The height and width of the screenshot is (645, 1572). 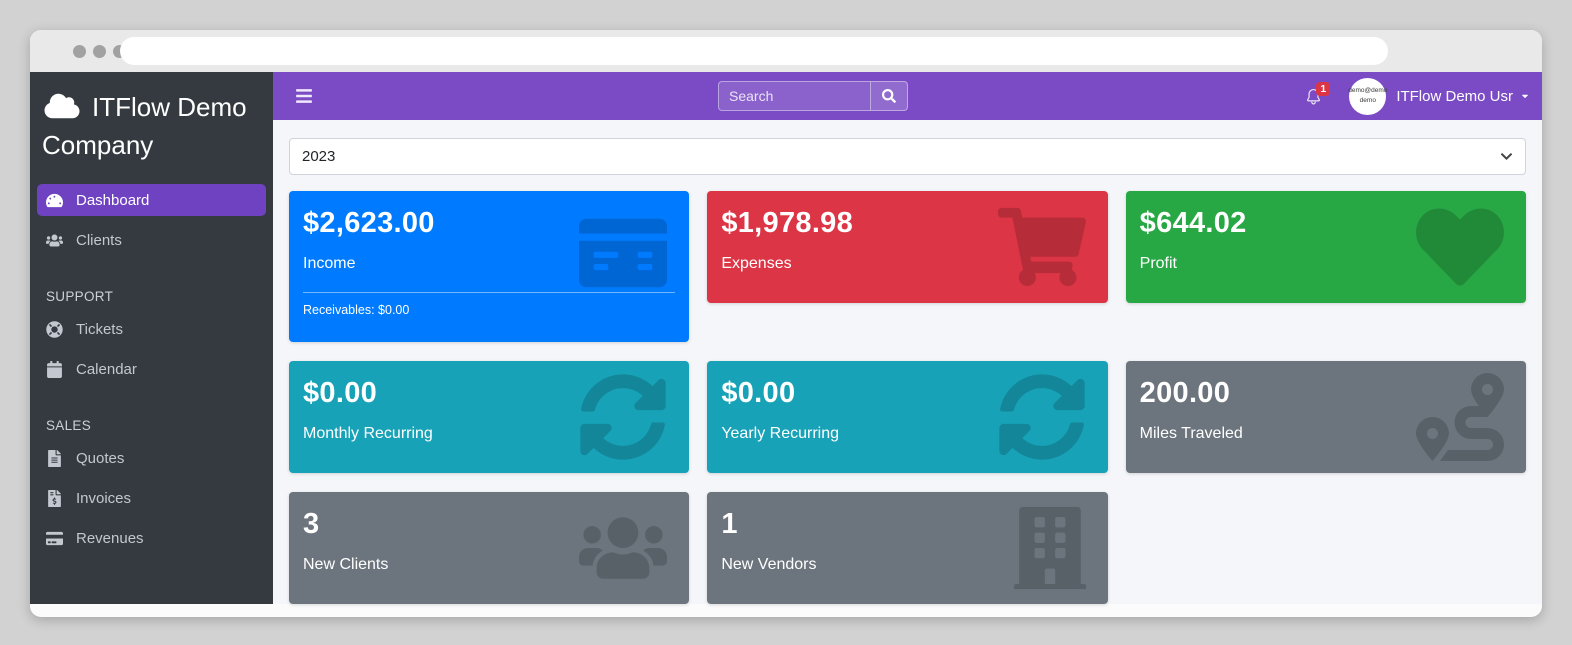 I want to click on card-value: 3, so click(x=311, y=524).